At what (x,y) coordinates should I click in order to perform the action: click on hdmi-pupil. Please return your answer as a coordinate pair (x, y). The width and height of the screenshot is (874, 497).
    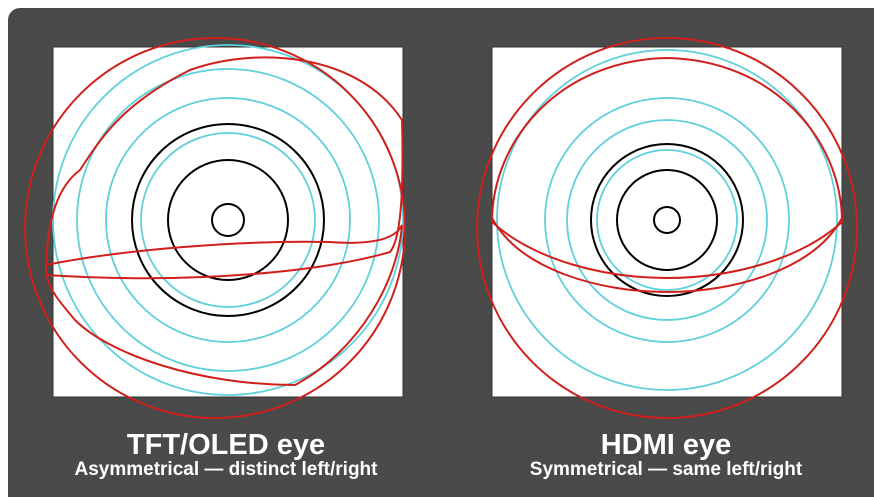
    Looking at the image, I should click on (667, 220).